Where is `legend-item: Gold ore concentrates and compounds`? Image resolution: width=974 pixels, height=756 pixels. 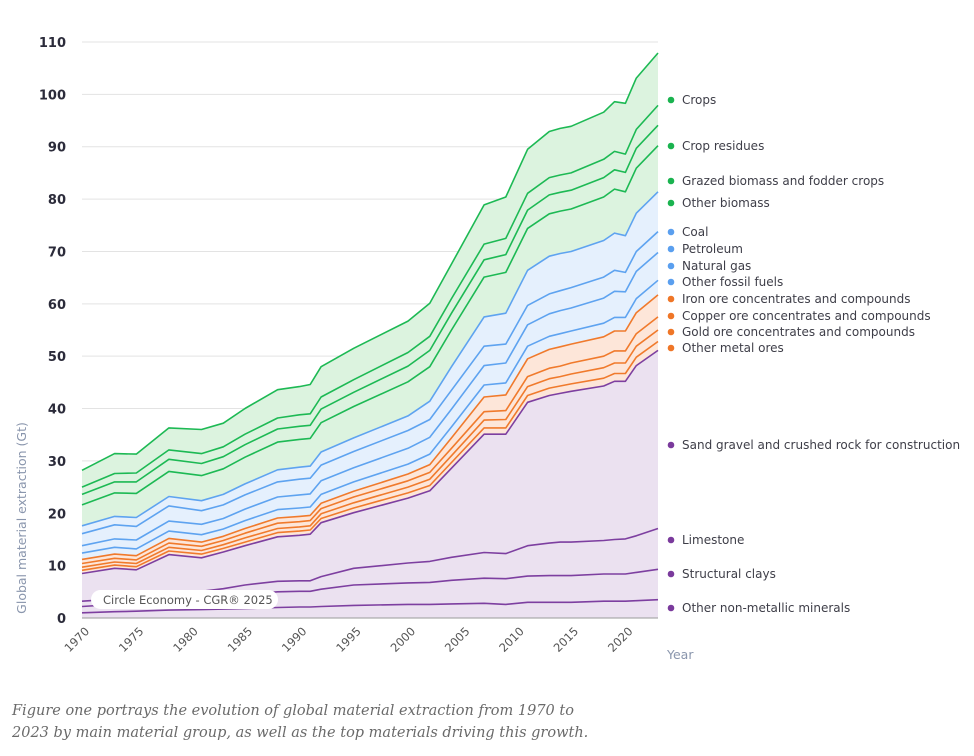
legend-item: Gold ore concentrates and compounds is located at coordinates (791, 332).